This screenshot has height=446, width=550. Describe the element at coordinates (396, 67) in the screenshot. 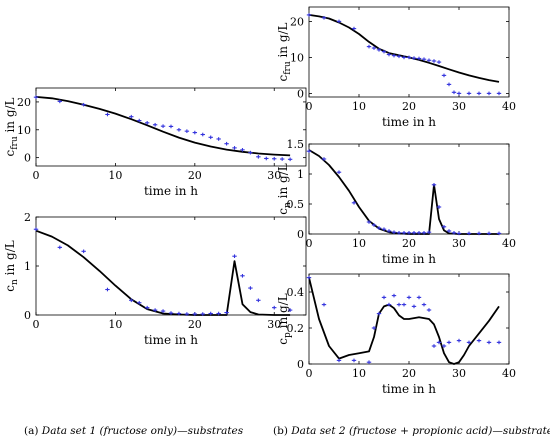

I see `panel-b-fructose-plot: 0 10 20 30 40 0 10 20 time in h cfru in g/L` at that location.